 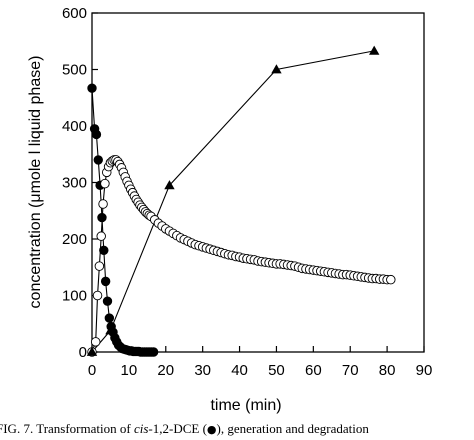 What do you see at coordinates (165, 370) in the screenshot?
I see `x-tick-label: 20` at bounding box center [165, 370].